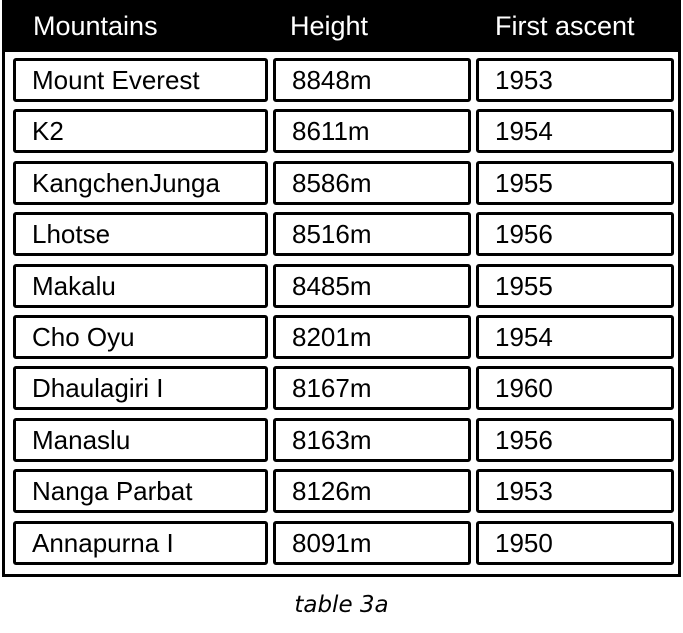  Describe the element at coordinates (372, 388) in the screenshot. I see `cell-height: 8167m` at that location.